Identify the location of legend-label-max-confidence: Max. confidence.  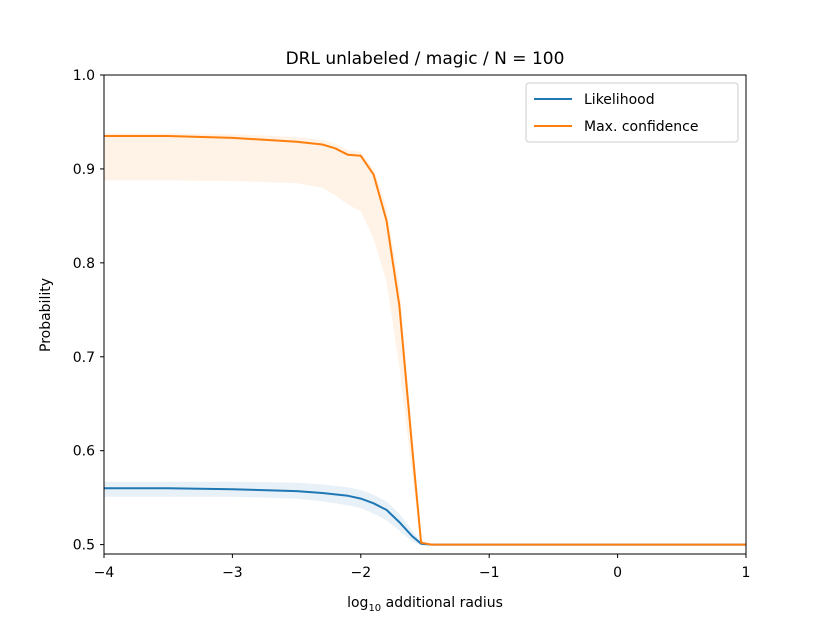
(641, 127).